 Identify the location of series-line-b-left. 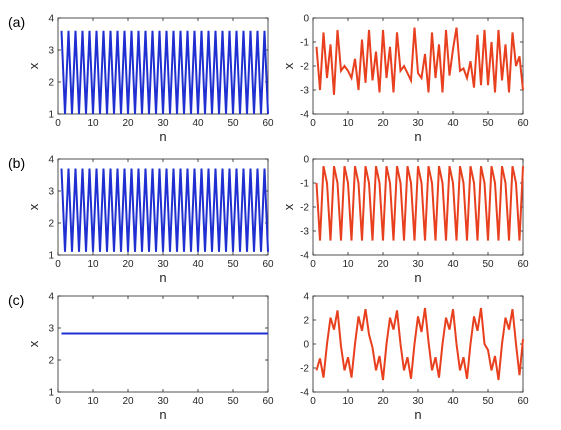
(164, 210).